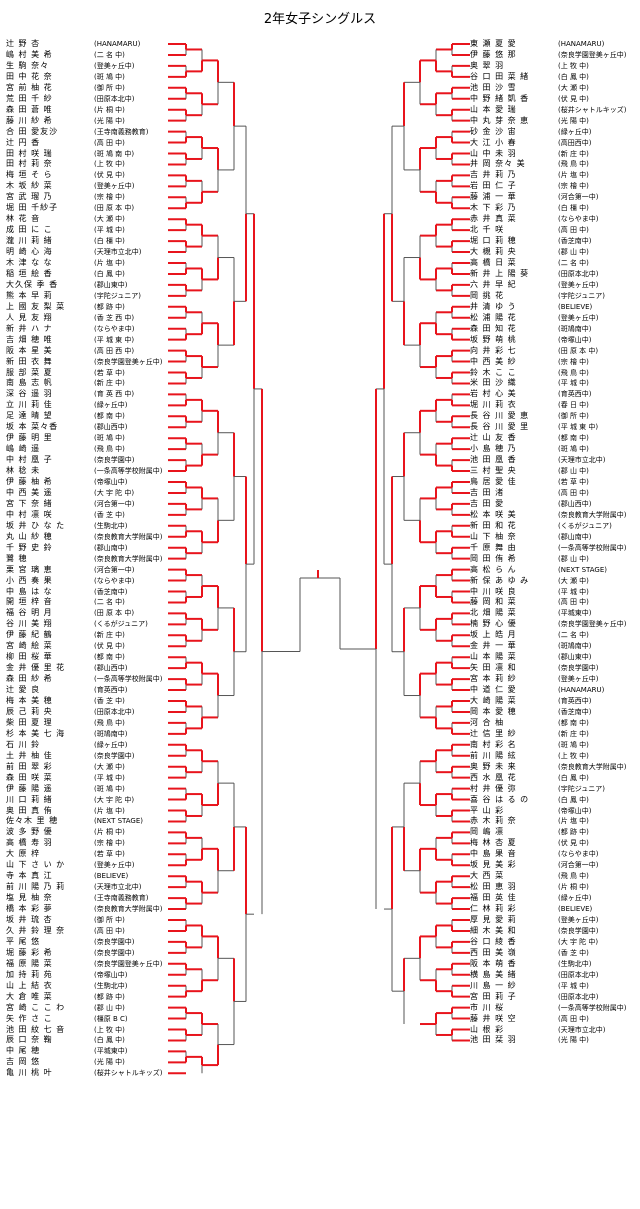 This screenshot has height=1209, width=640. Describe the element at coordinates (493, 536) in the screenshot. I see `right-player-name: 山 下 柚 奈` at that location.